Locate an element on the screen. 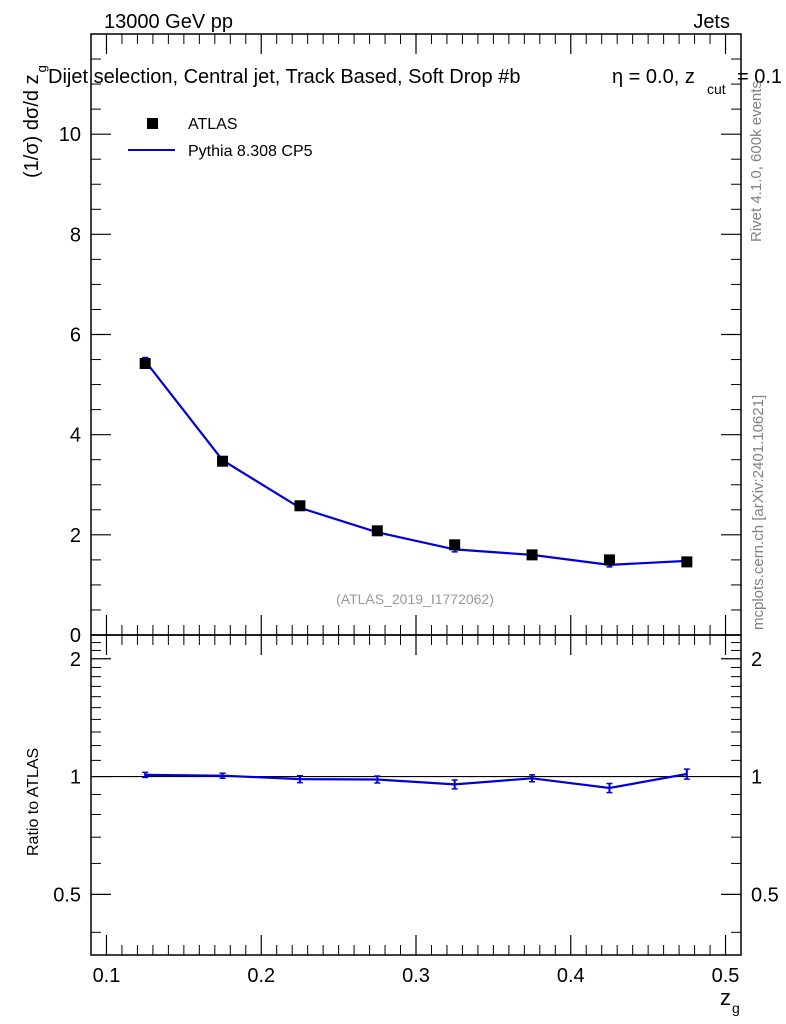 The width and height of the screenshot is (786, 1024). x-tick-label: 0.4 is located at coordinates (571, 976).